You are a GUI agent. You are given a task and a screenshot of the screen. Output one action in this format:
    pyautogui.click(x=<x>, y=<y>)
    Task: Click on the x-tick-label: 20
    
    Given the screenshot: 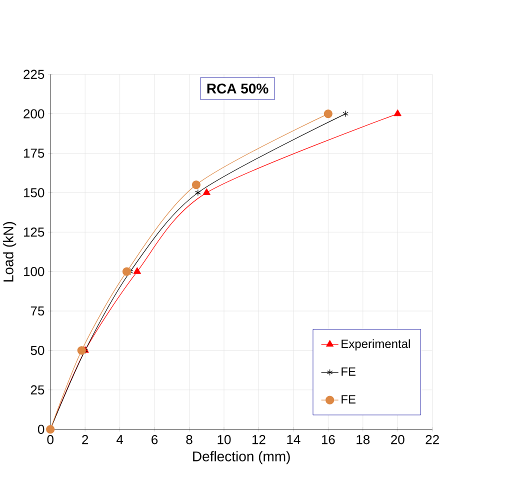 What is the action you would take?
    pyautogui.click(x=397, y=439)
    